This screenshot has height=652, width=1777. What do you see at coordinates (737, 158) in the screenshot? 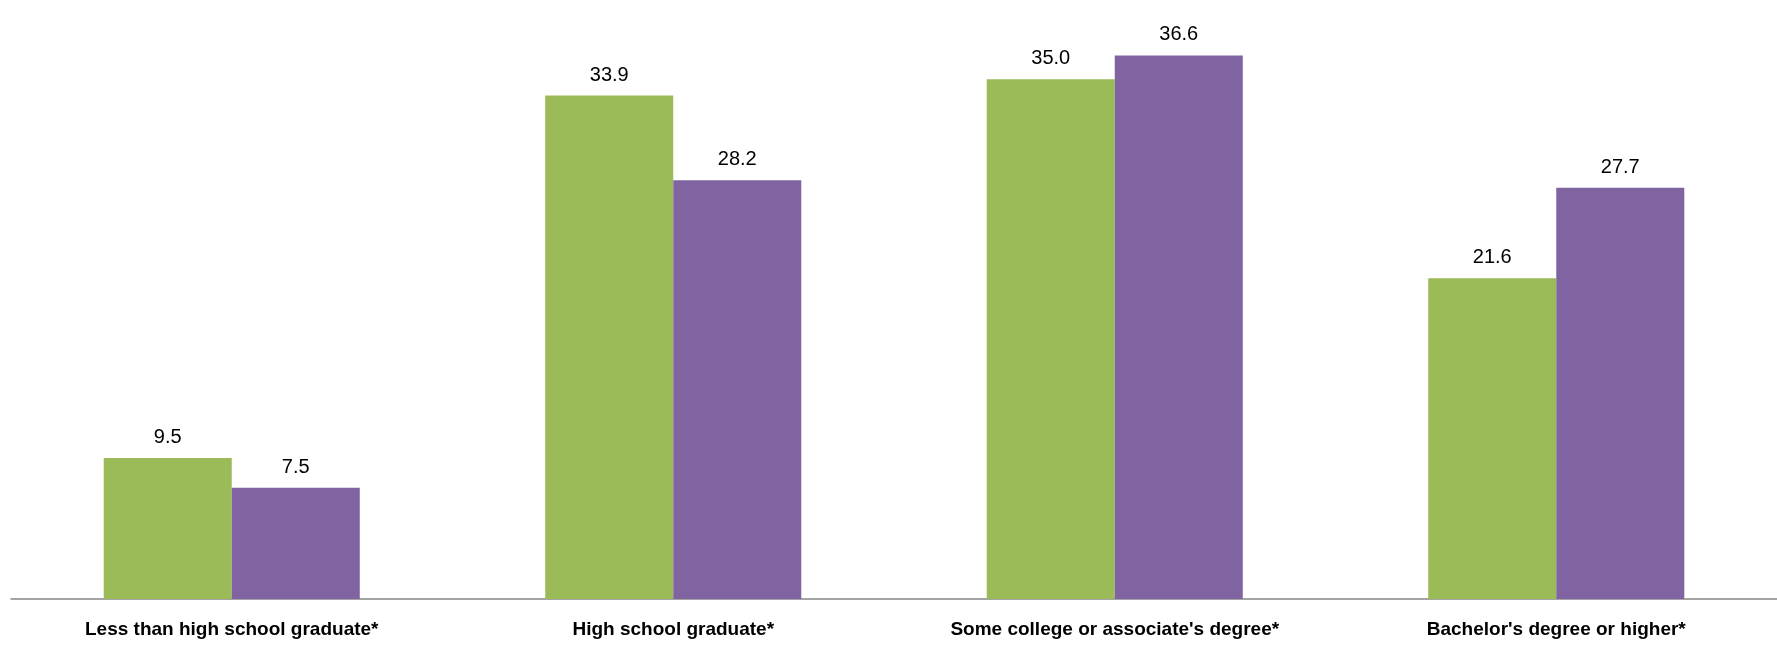
I see `data-label: 28.2` at bounding box center [737, 158].